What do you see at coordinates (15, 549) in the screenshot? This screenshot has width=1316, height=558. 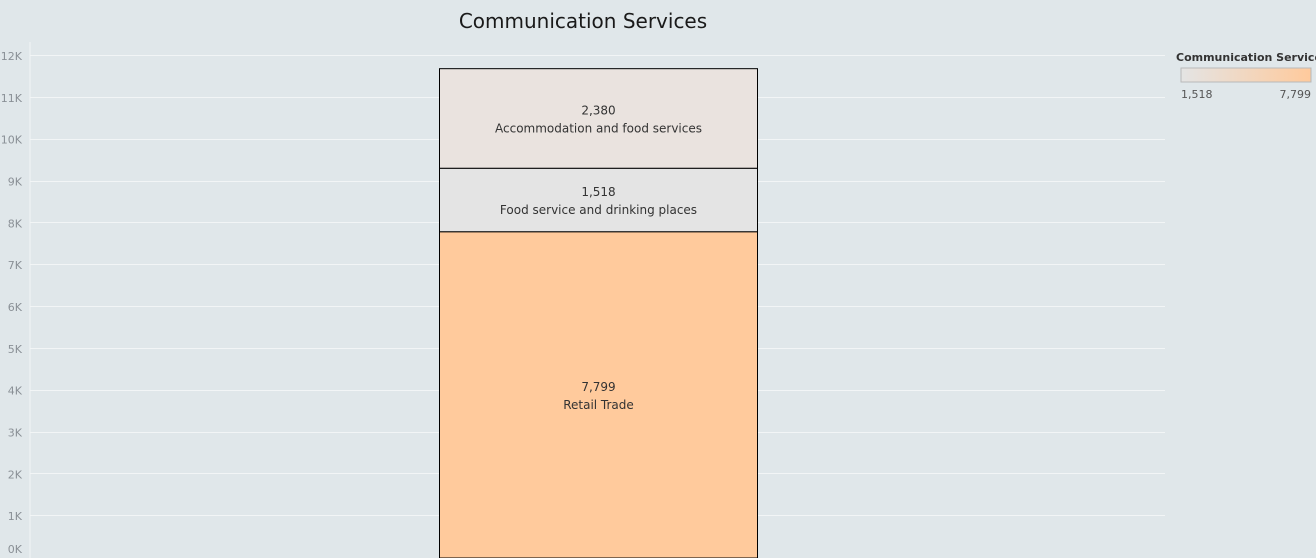 I see `y-tick-label: 0K` at bounding box center [15, 549].